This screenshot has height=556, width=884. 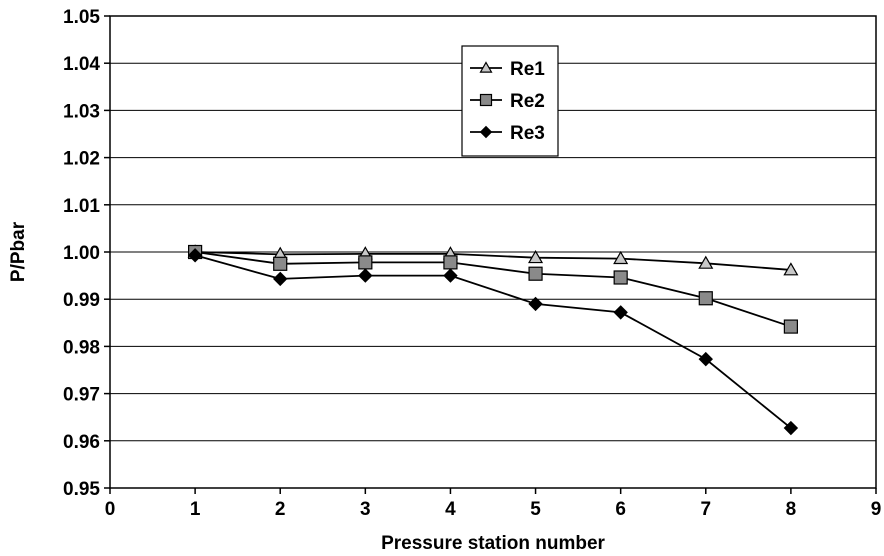 I want to click on x-tick-label: 0, so click(x=110, y=509).